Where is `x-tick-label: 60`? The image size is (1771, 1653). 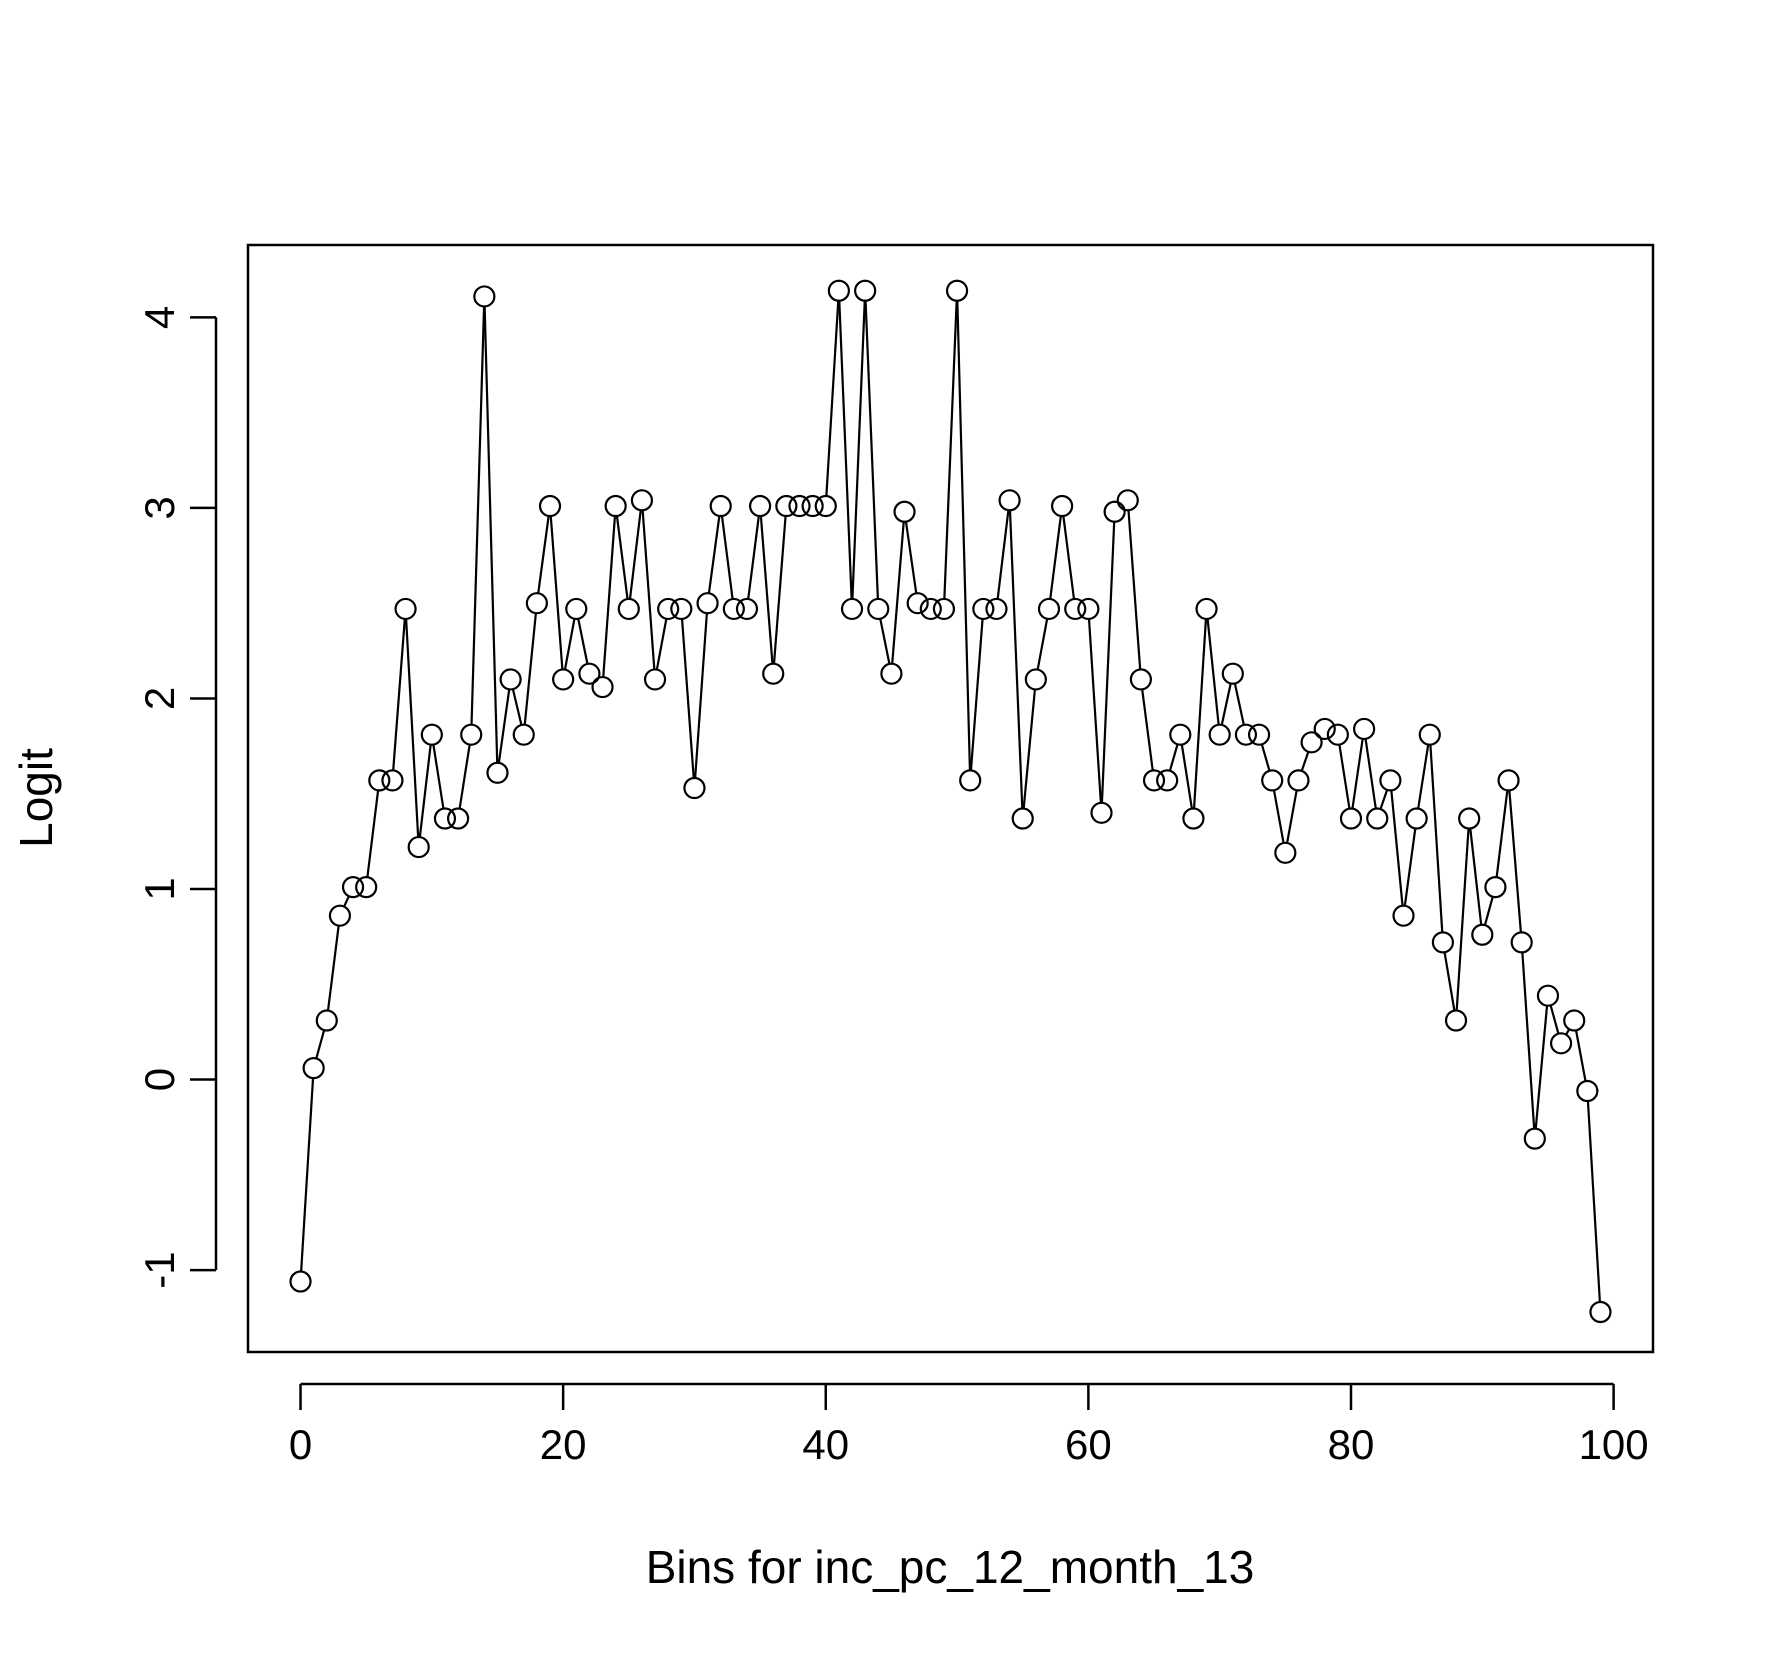 x-tick-label: 60 is located at coordinates (1088, 1444).